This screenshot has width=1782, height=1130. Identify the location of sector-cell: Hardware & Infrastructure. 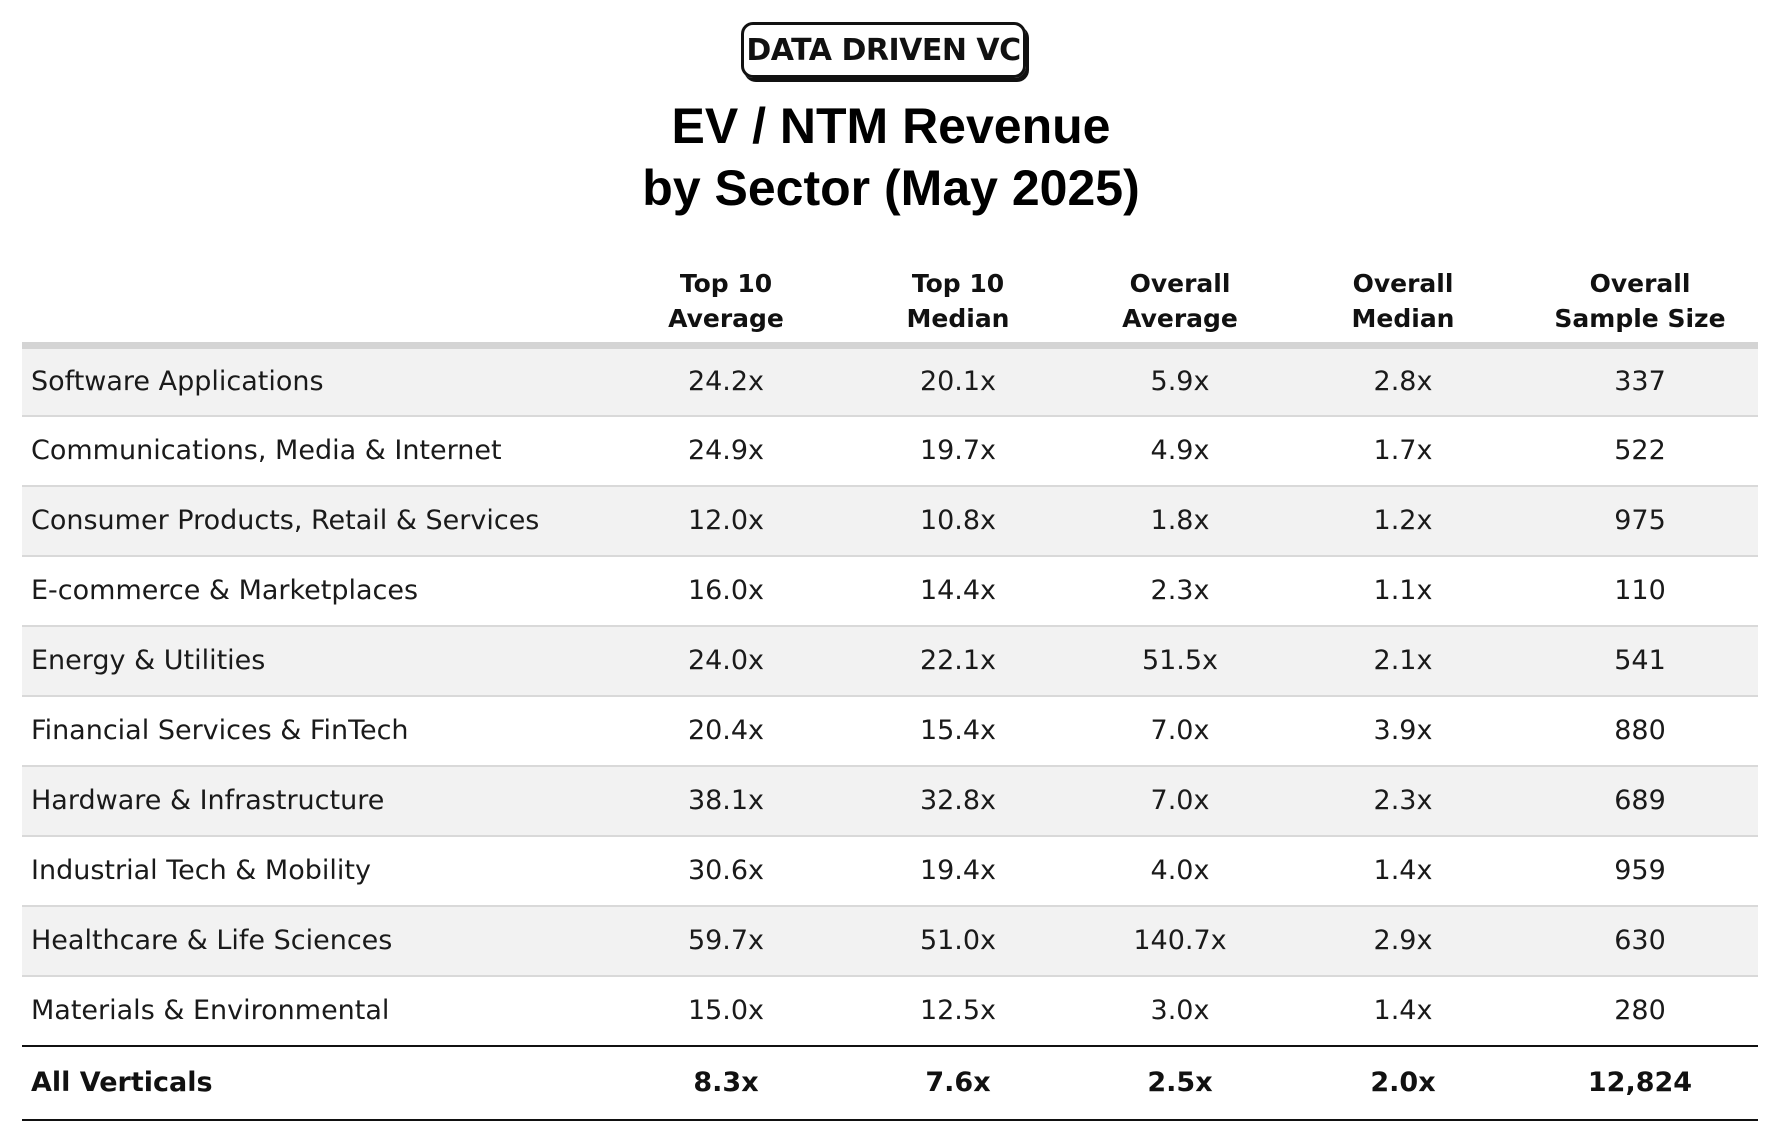
(317, 801).